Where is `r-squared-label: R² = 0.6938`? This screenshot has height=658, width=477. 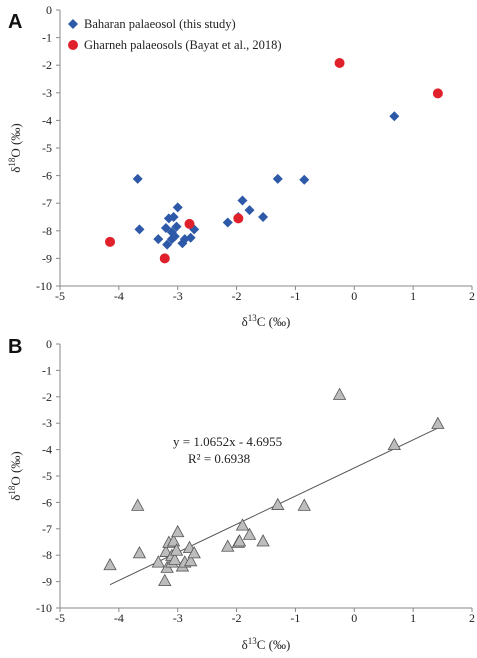 r-squared-label: R² = 0.6938 is located at coordinates (219, 458).